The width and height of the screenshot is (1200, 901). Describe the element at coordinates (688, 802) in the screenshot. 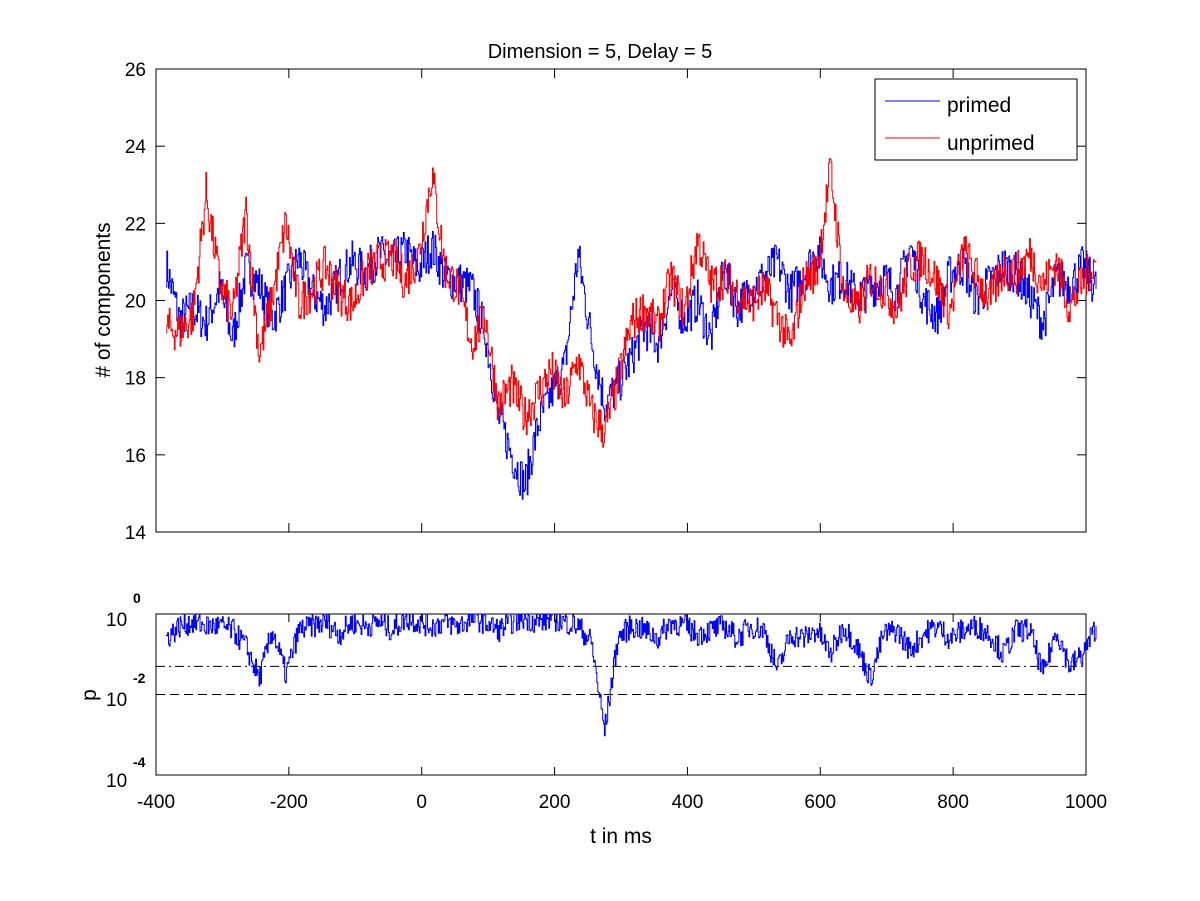

I see `x-tick-label: 400` at that location.